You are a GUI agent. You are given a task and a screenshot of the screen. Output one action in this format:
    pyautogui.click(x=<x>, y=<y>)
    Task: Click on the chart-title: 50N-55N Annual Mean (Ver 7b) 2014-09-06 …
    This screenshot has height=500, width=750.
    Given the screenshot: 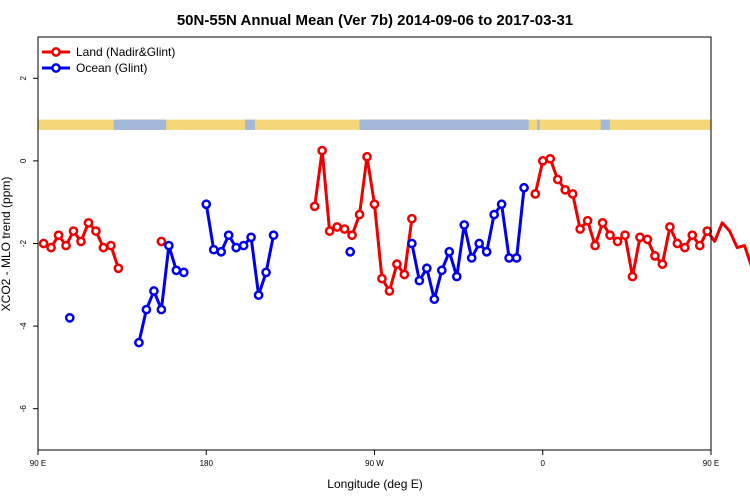 What is the action you would take?
    pyautogui.click(x=375, y=20)
    